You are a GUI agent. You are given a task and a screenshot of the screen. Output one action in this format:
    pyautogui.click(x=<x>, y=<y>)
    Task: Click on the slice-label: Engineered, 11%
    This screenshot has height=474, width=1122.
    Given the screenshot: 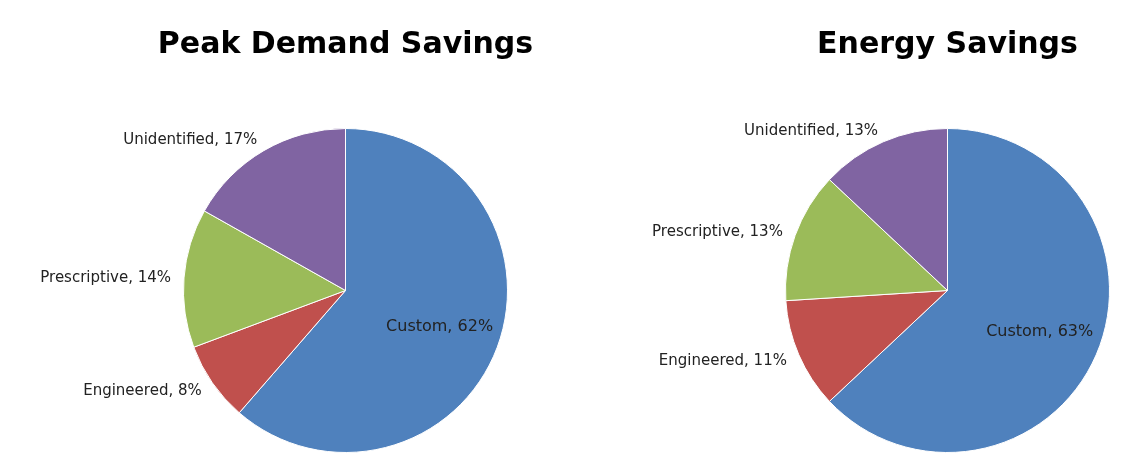 What is the action you would take?
    pyautogui.click(x=722, y=359)
    